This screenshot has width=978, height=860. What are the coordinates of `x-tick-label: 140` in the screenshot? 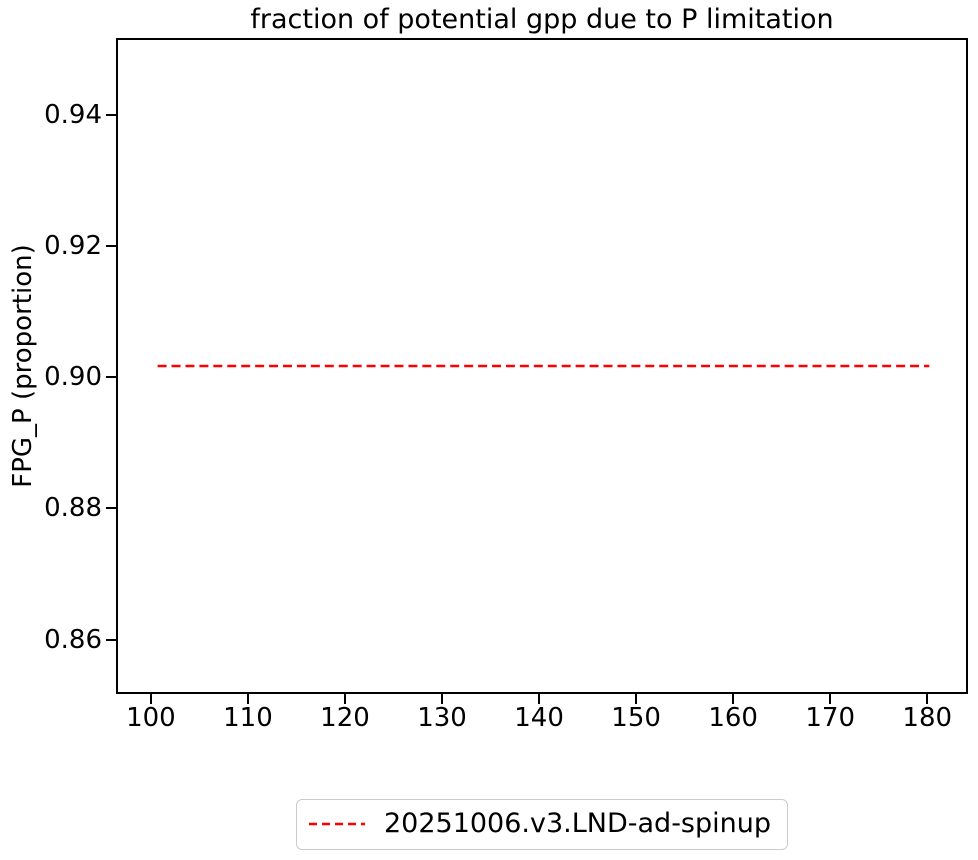 It's located at (539, 718).